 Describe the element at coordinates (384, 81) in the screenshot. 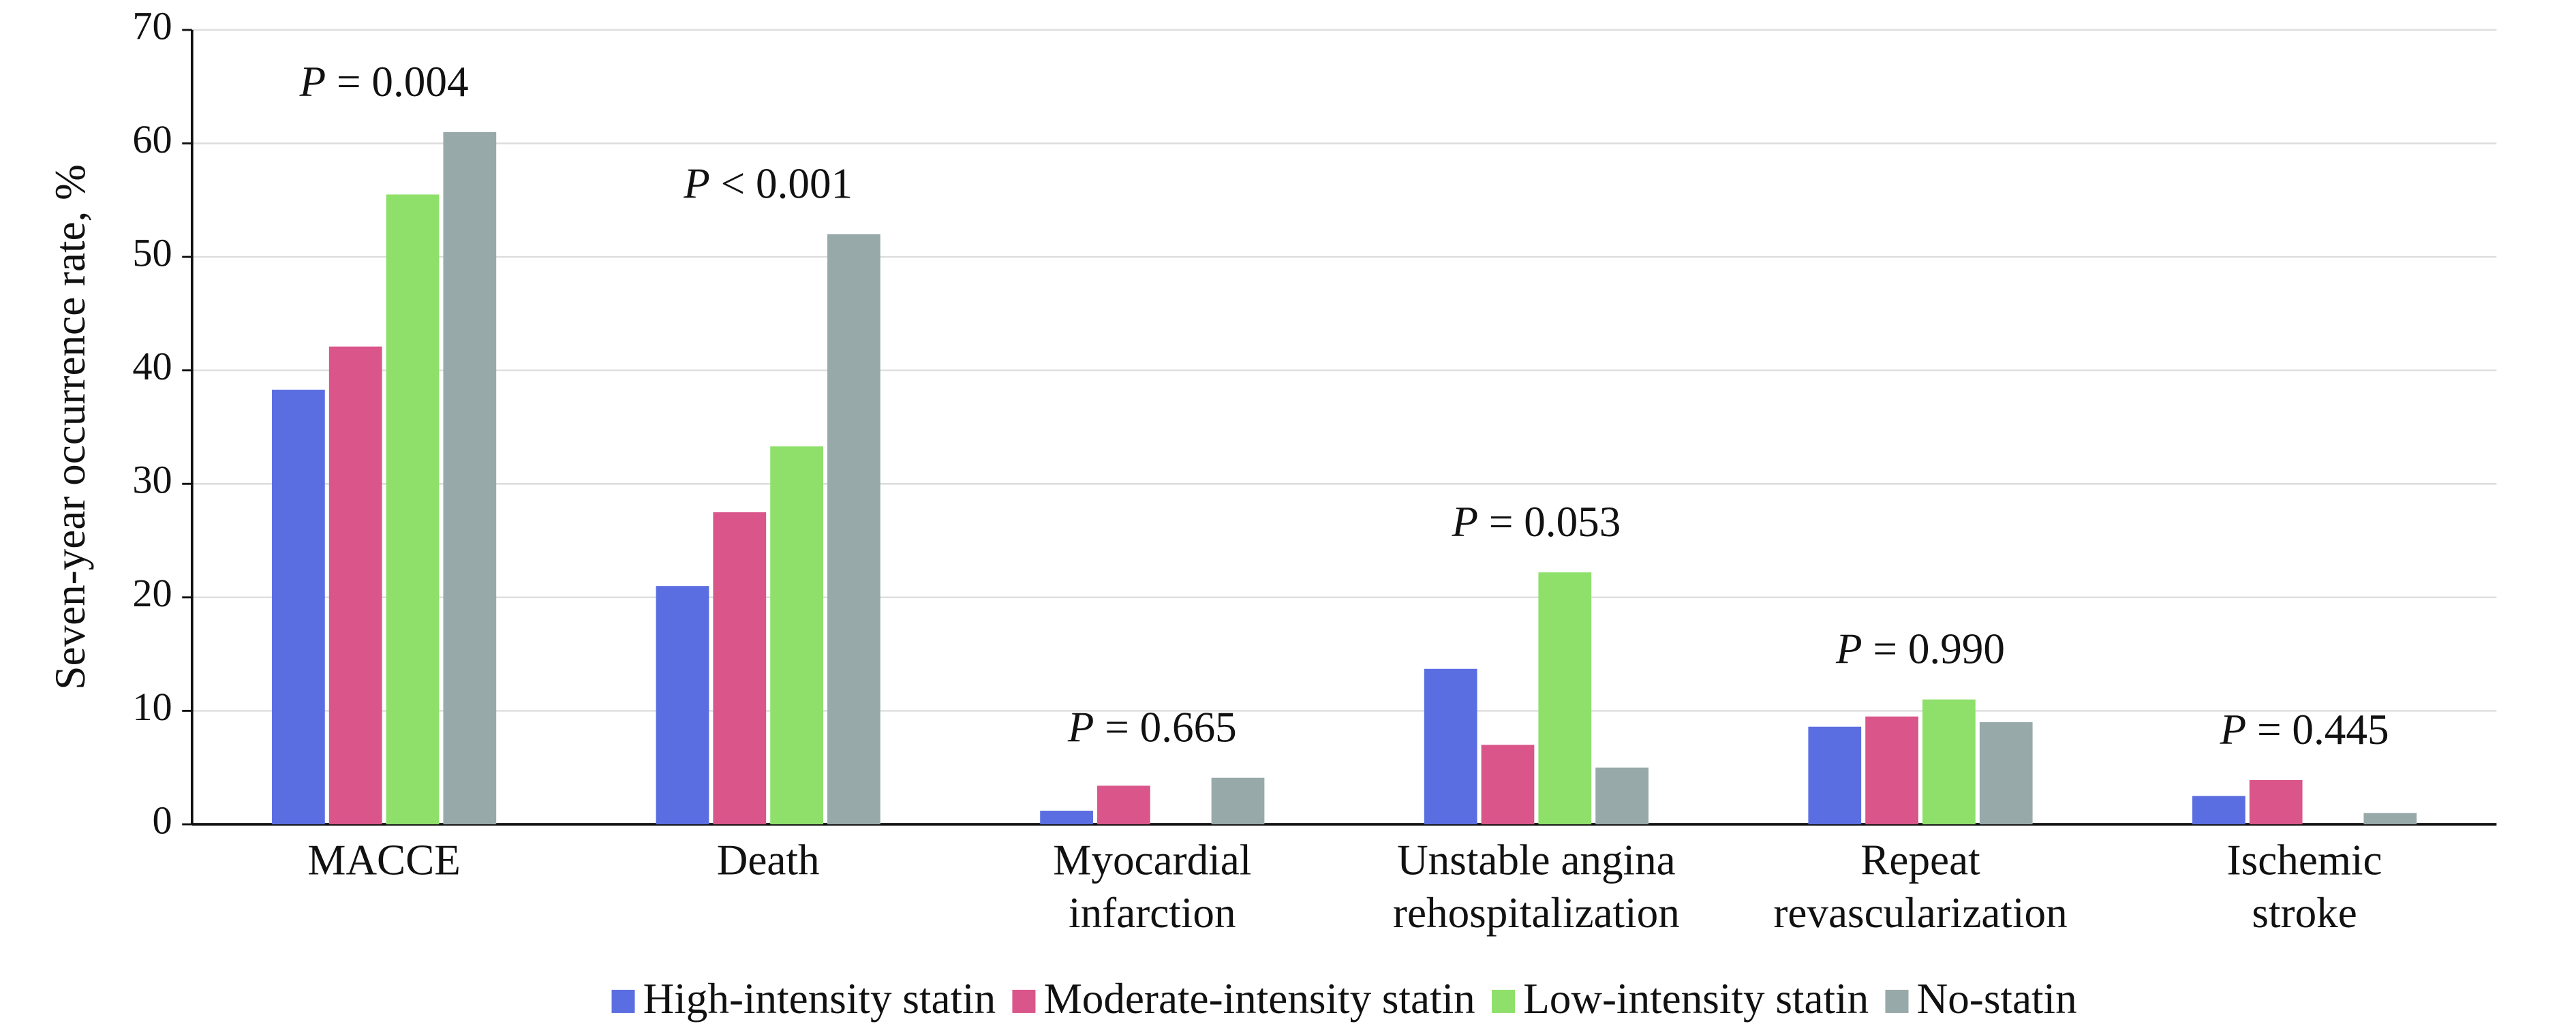

I see `p-value-annotation: P = 0.004` at that location.